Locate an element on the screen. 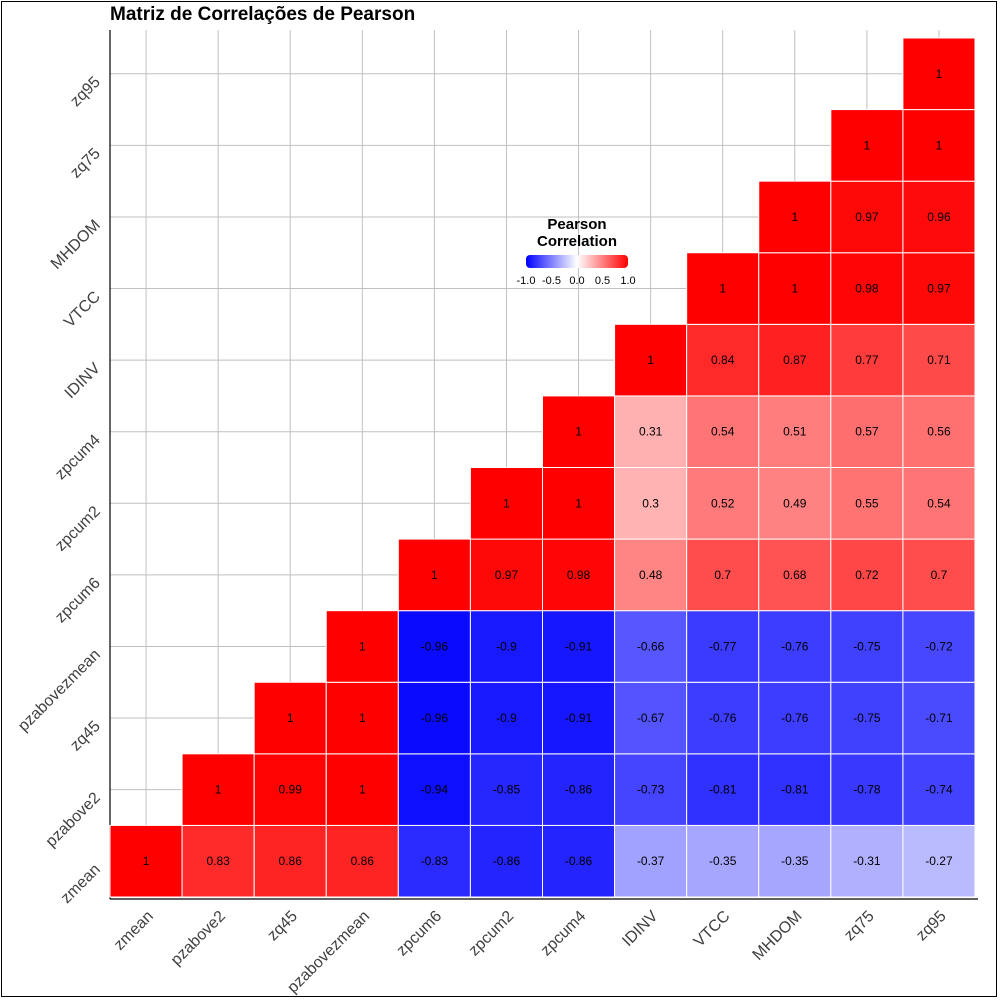  cell-value-label: -0.27 is located at coordinates (939, 861).